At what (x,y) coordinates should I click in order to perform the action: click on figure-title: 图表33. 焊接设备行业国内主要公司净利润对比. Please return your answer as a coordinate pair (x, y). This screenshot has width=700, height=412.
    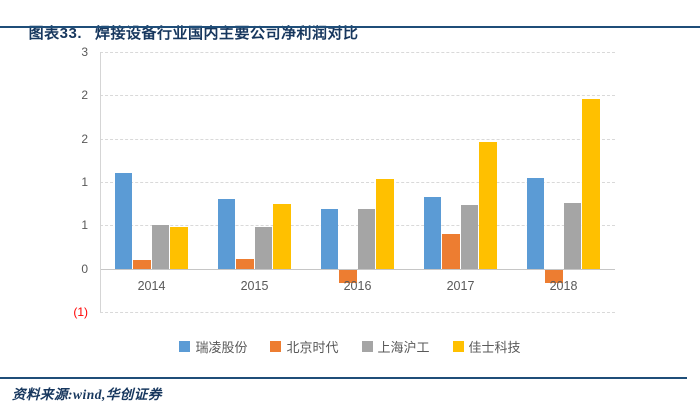
    Looking at the image, I should click on (184, 32).